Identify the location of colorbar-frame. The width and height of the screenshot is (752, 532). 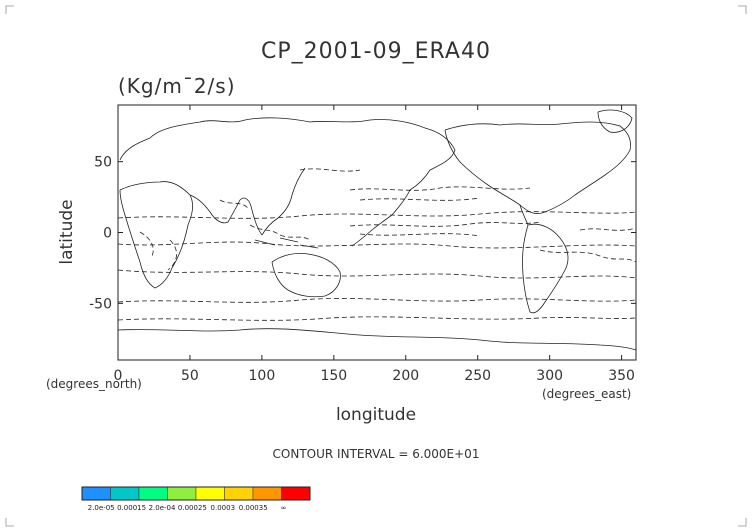
(196, 493).